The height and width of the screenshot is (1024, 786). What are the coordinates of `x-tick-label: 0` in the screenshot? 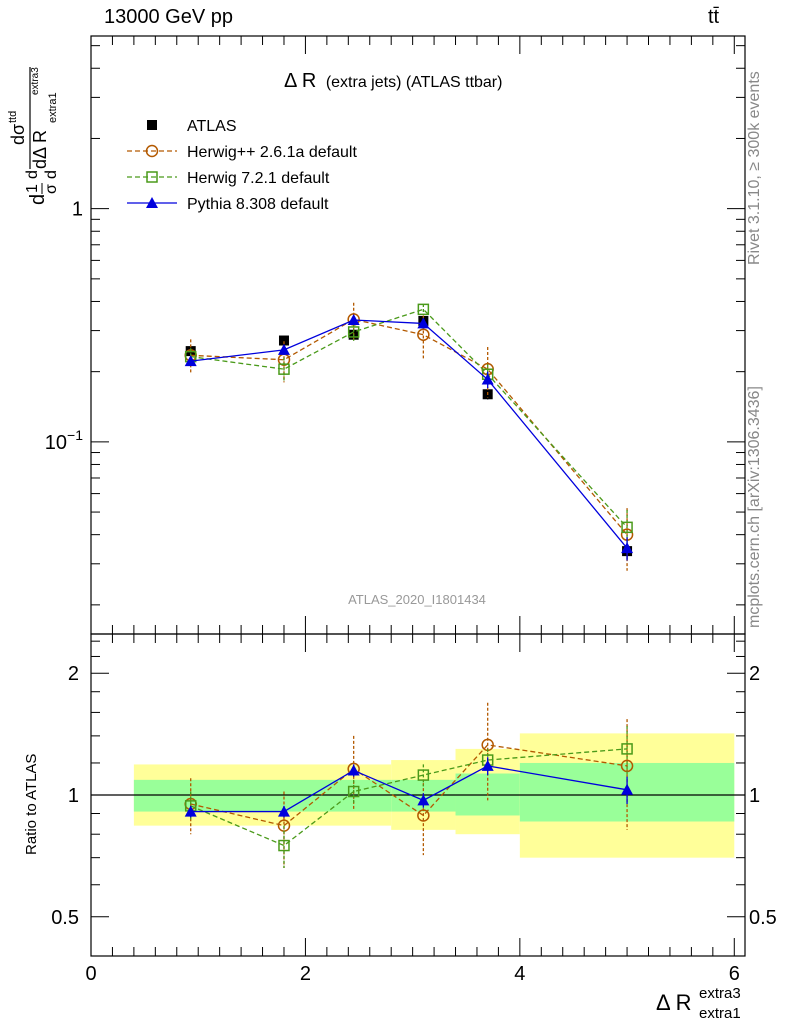 It's located at (90, 974).